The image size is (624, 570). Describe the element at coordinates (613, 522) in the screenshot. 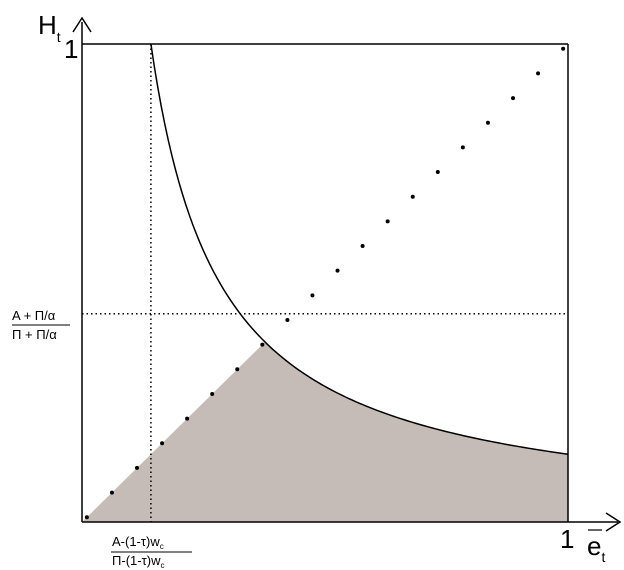

I see `x-axis-arrowhead` at that location.